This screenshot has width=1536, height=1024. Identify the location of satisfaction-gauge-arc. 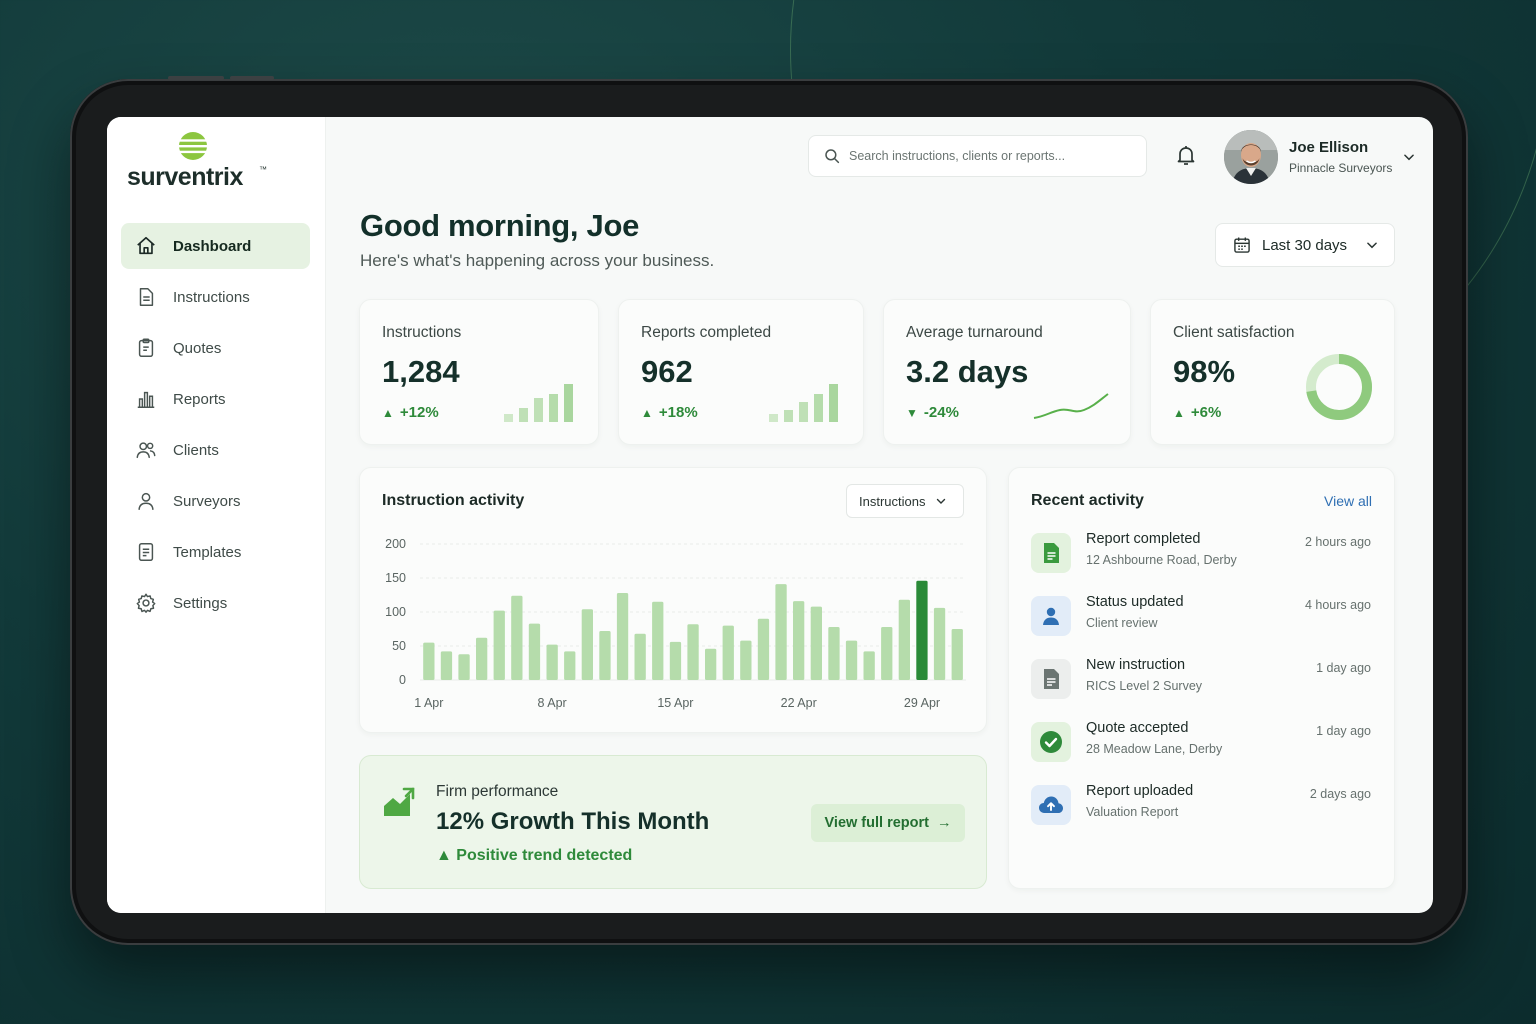
(1339, 387).